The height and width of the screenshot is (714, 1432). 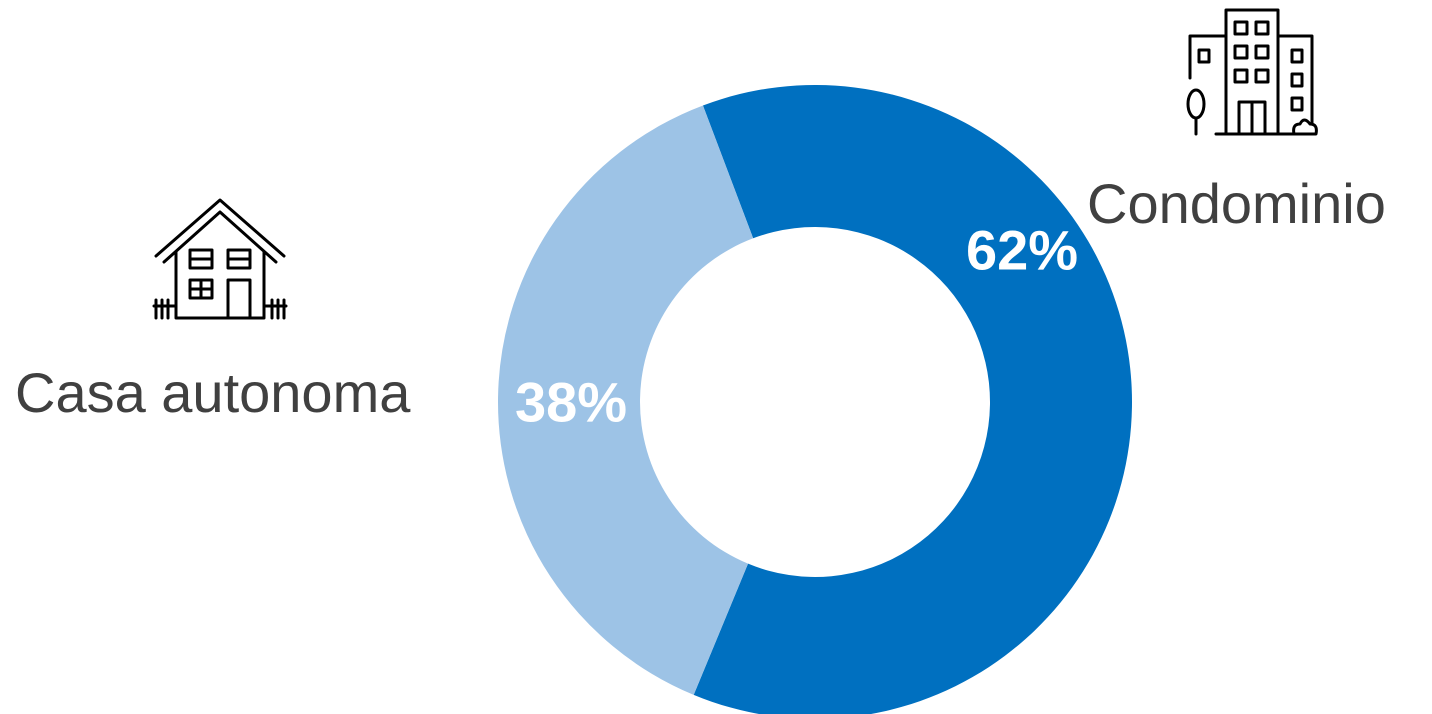 I want to click on donut-slice-casa-autonoma, so click(x=626, y=400).